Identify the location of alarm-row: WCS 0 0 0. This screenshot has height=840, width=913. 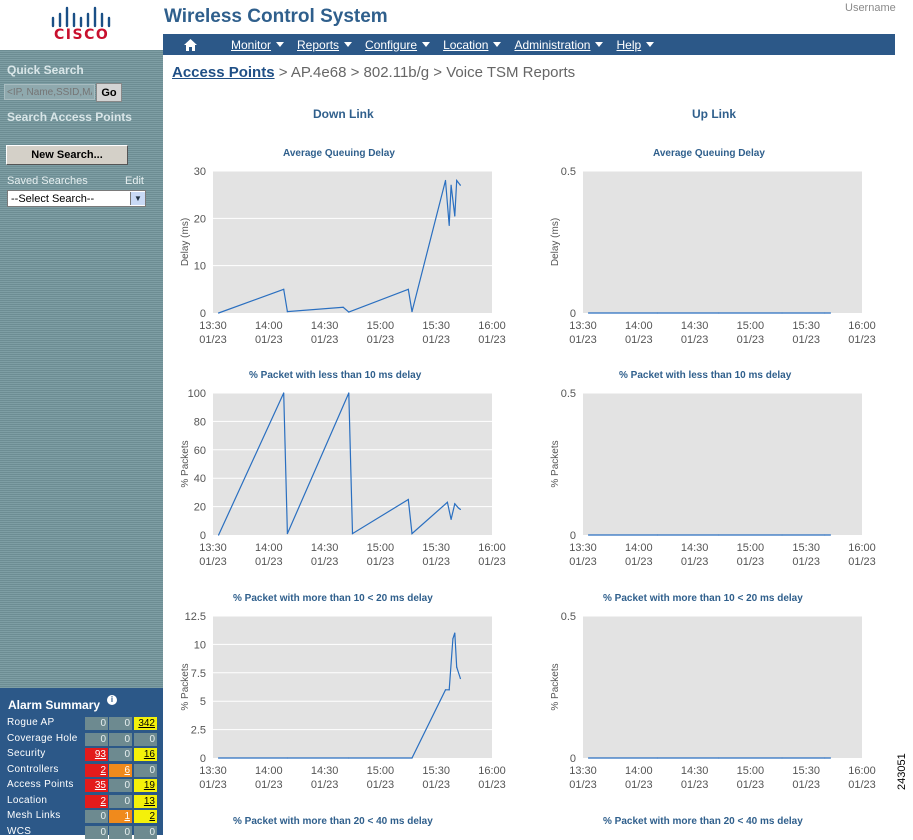
(81, 832).